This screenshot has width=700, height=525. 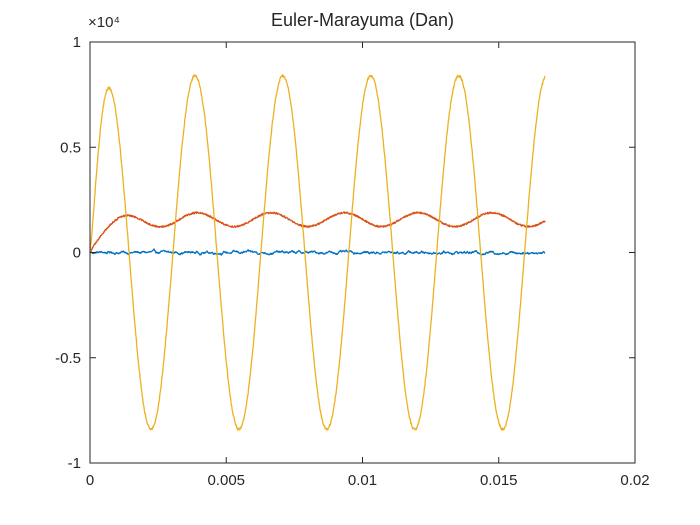 What do you see at coordinates (362, 20) in the screenshot?
I see `chart-title: Euler-Marayuma (Dan)` at bounding box center [362, 20].